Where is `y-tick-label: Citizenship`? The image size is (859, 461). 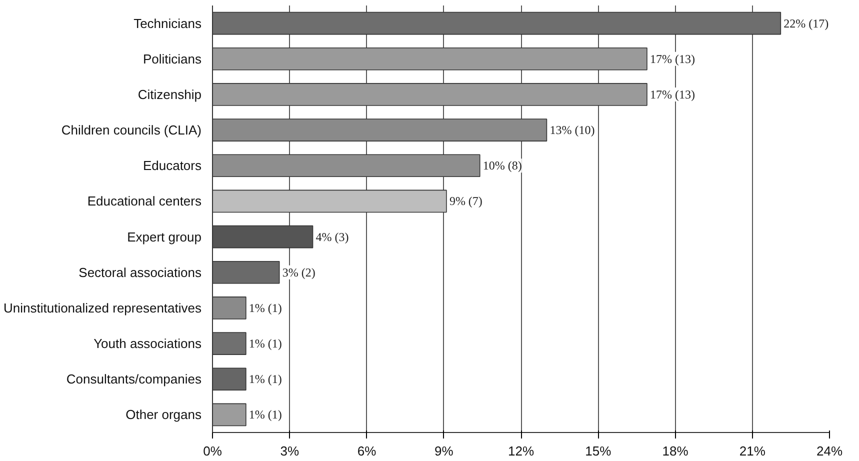
y-tick-label: Citizenship is located at coordinates (170, 94).